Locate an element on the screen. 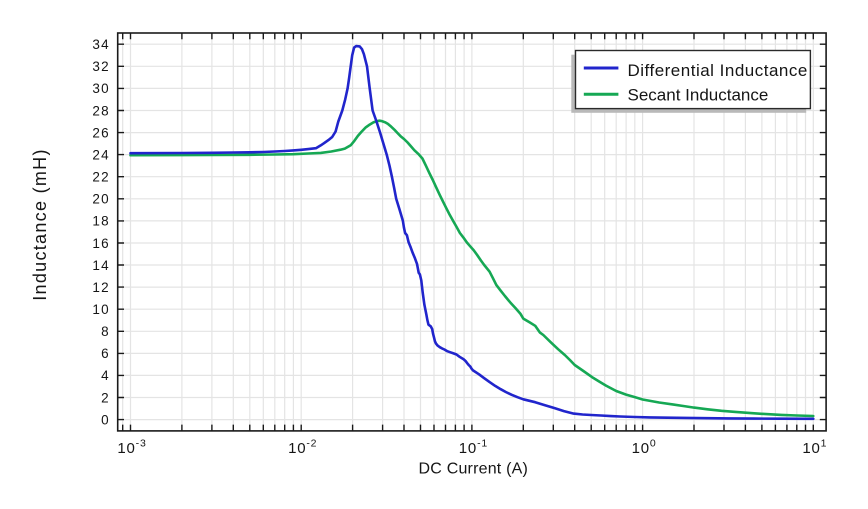 The image size is (868, 509). svg-text: Differential Inductance is located at coordinates (718, 70).